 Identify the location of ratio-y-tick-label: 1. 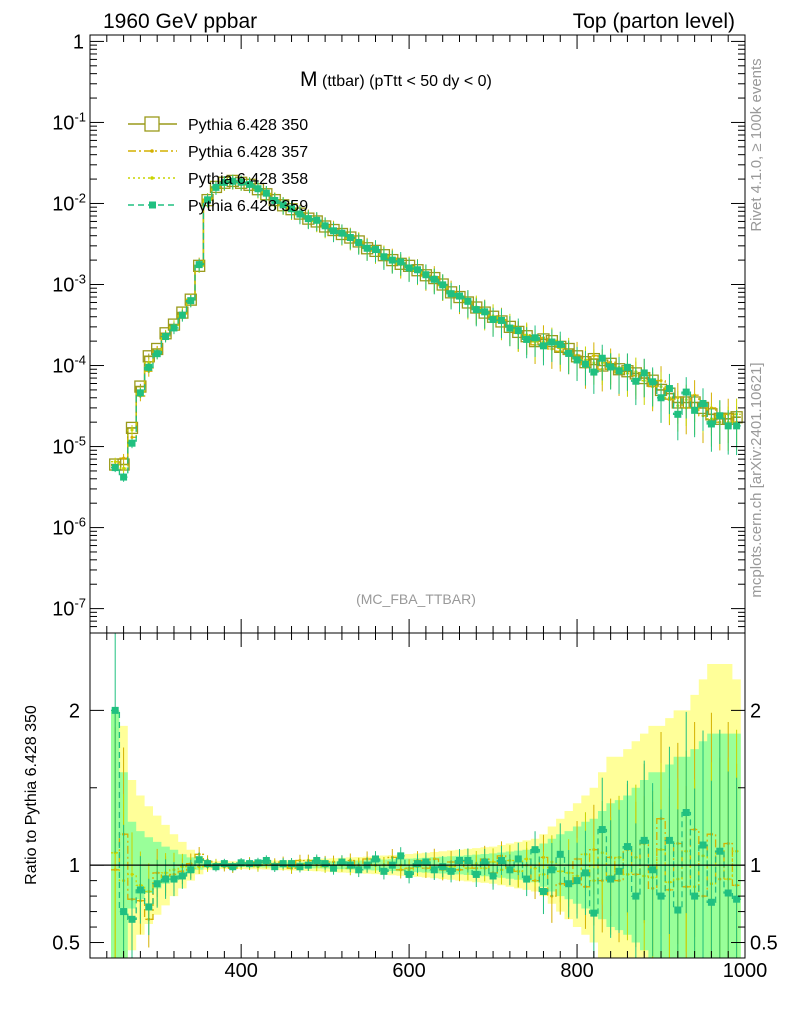
(74, 866).